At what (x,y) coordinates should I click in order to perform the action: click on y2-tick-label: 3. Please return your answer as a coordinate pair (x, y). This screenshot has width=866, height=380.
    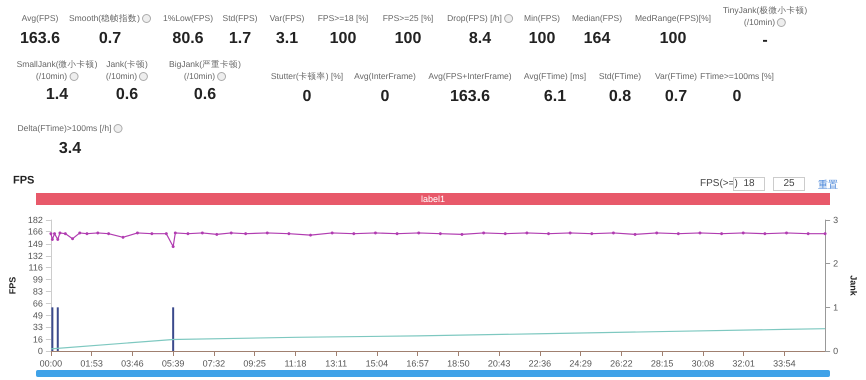
    Looking at the image, I should click on (835, 220).